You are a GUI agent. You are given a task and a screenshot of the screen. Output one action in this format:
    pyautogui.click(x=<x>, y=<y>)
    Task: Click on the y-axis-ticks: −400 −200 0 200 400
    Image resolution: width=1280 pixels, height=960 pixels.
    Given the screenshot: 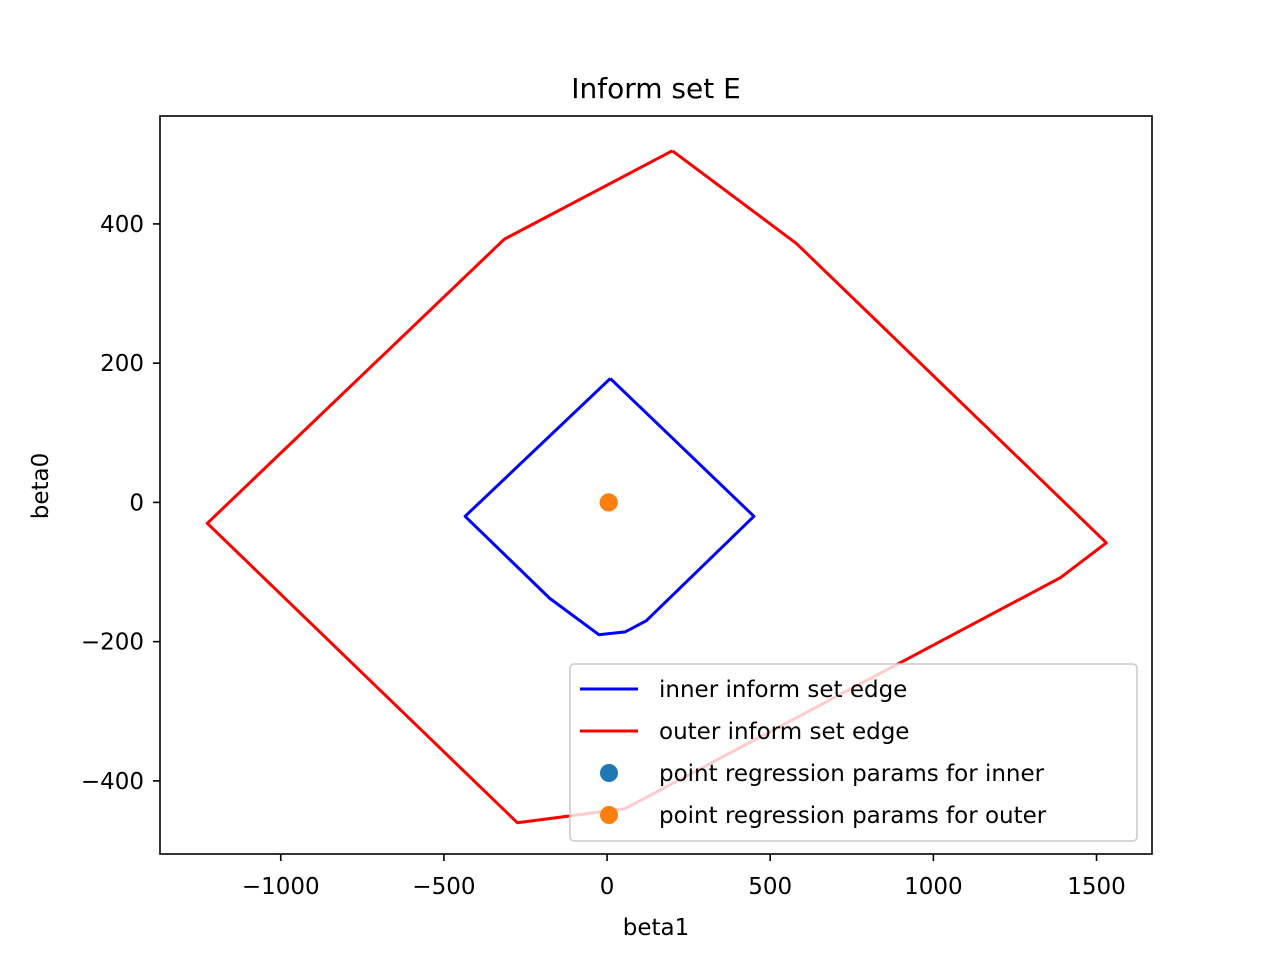 What is the action you would take?
    pyautogui.click(x=120, y=503)
    